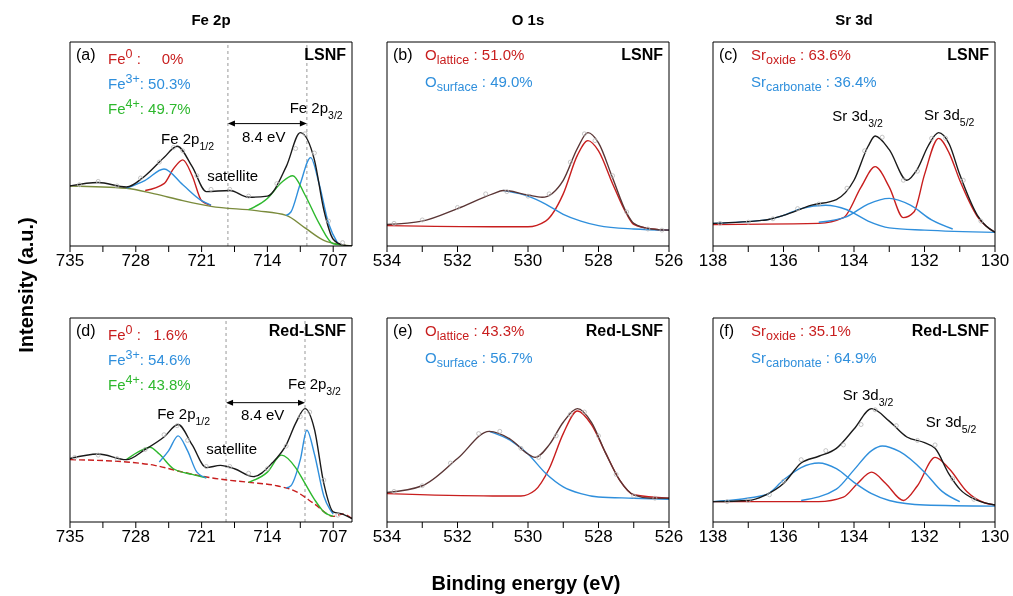 Image resolution: width=1013 pixels, height=596 pixels. Describe the element at coordinates (801, 57) in the screenshot. I see `text: Sr$_{oxide}$ : 63.6%` at that location.